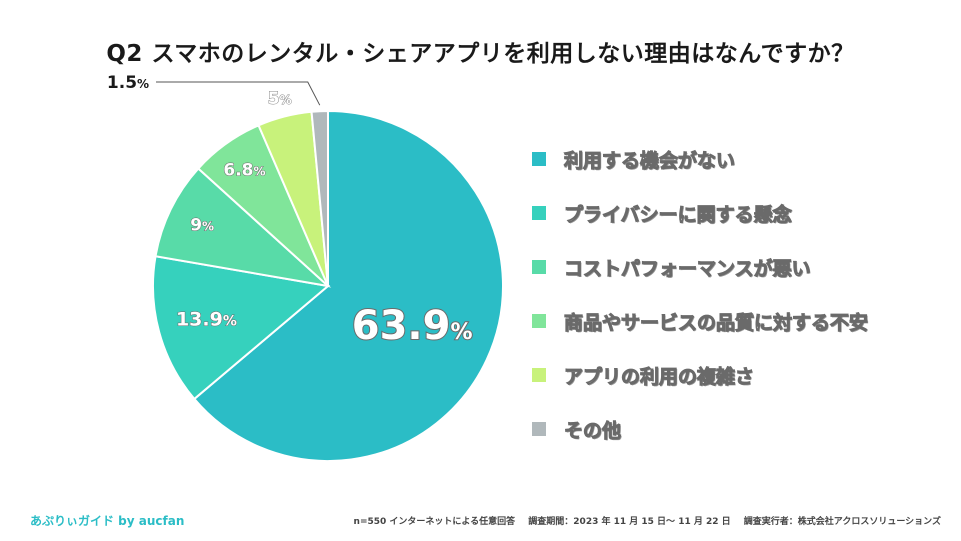 The image size is (961, 541). Describe the element at coordinates (688, 268) in the screenshot. I see `legend-label: コストパフォーマンスが悪い` at that location.